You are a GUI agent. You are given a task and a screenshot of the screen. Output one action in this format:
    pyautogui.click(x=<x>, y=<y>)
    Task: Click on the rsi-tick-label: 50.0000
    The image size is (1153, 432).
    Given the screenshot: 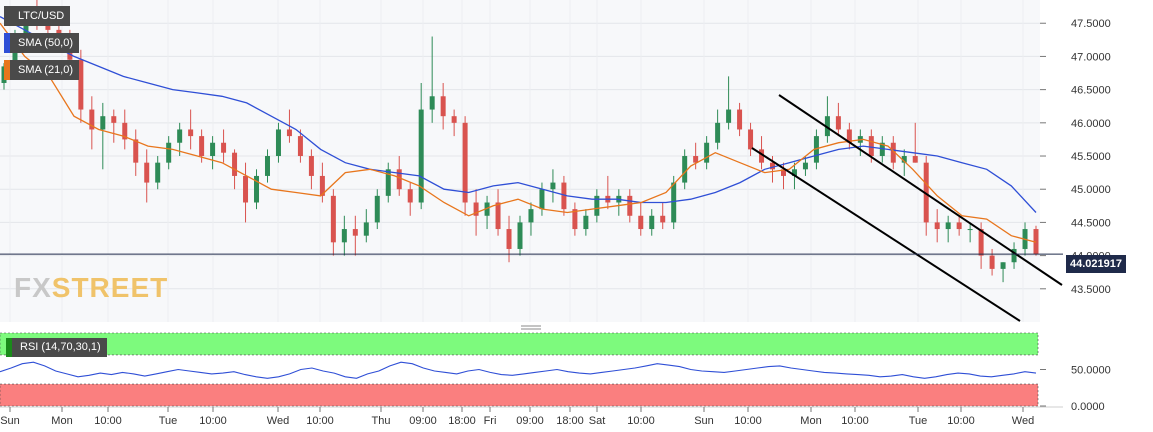 What is the action you would take?
    pyautogui.click(x=1091, y=371)
    